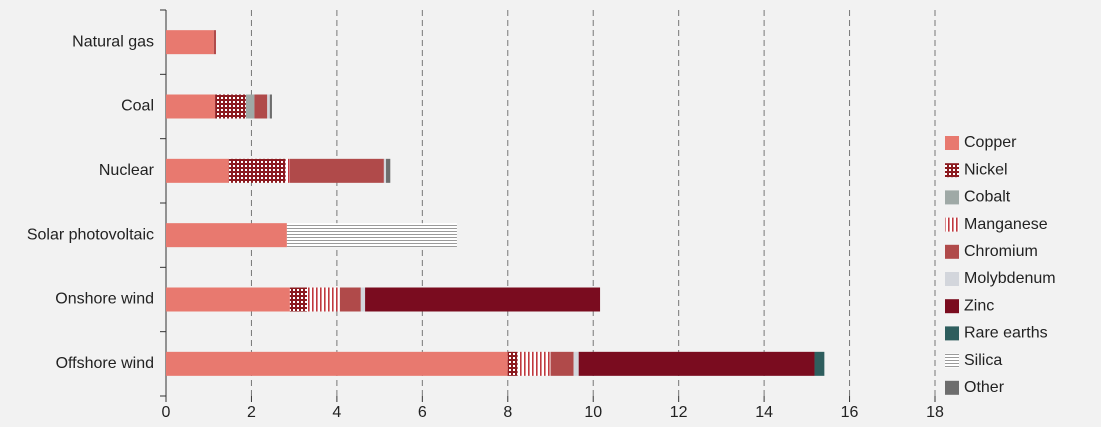 The width and height of the screenshot is (1101, 427). I want to click on legend-label: Other, so click(984, 387).